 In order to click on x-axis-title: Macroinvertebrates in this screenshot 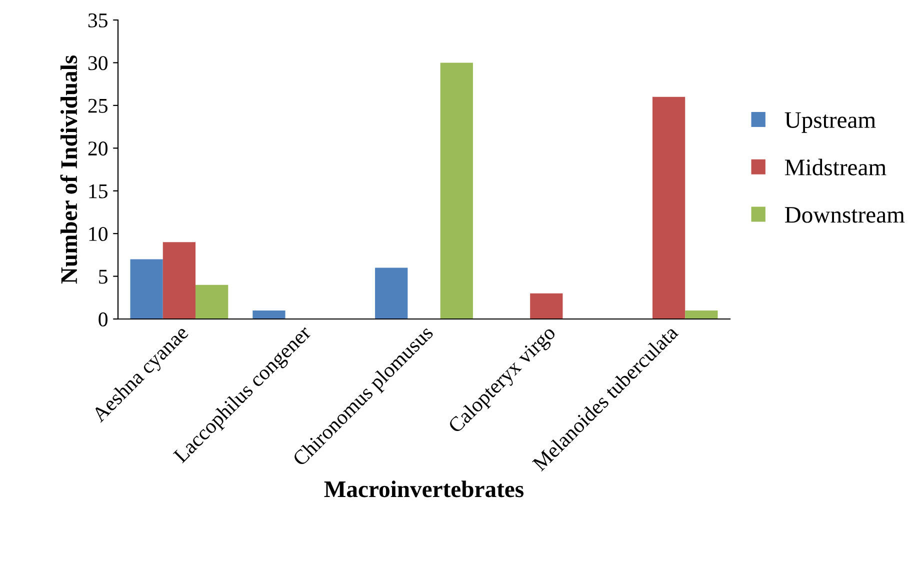, I will do `click(424, 489)`.